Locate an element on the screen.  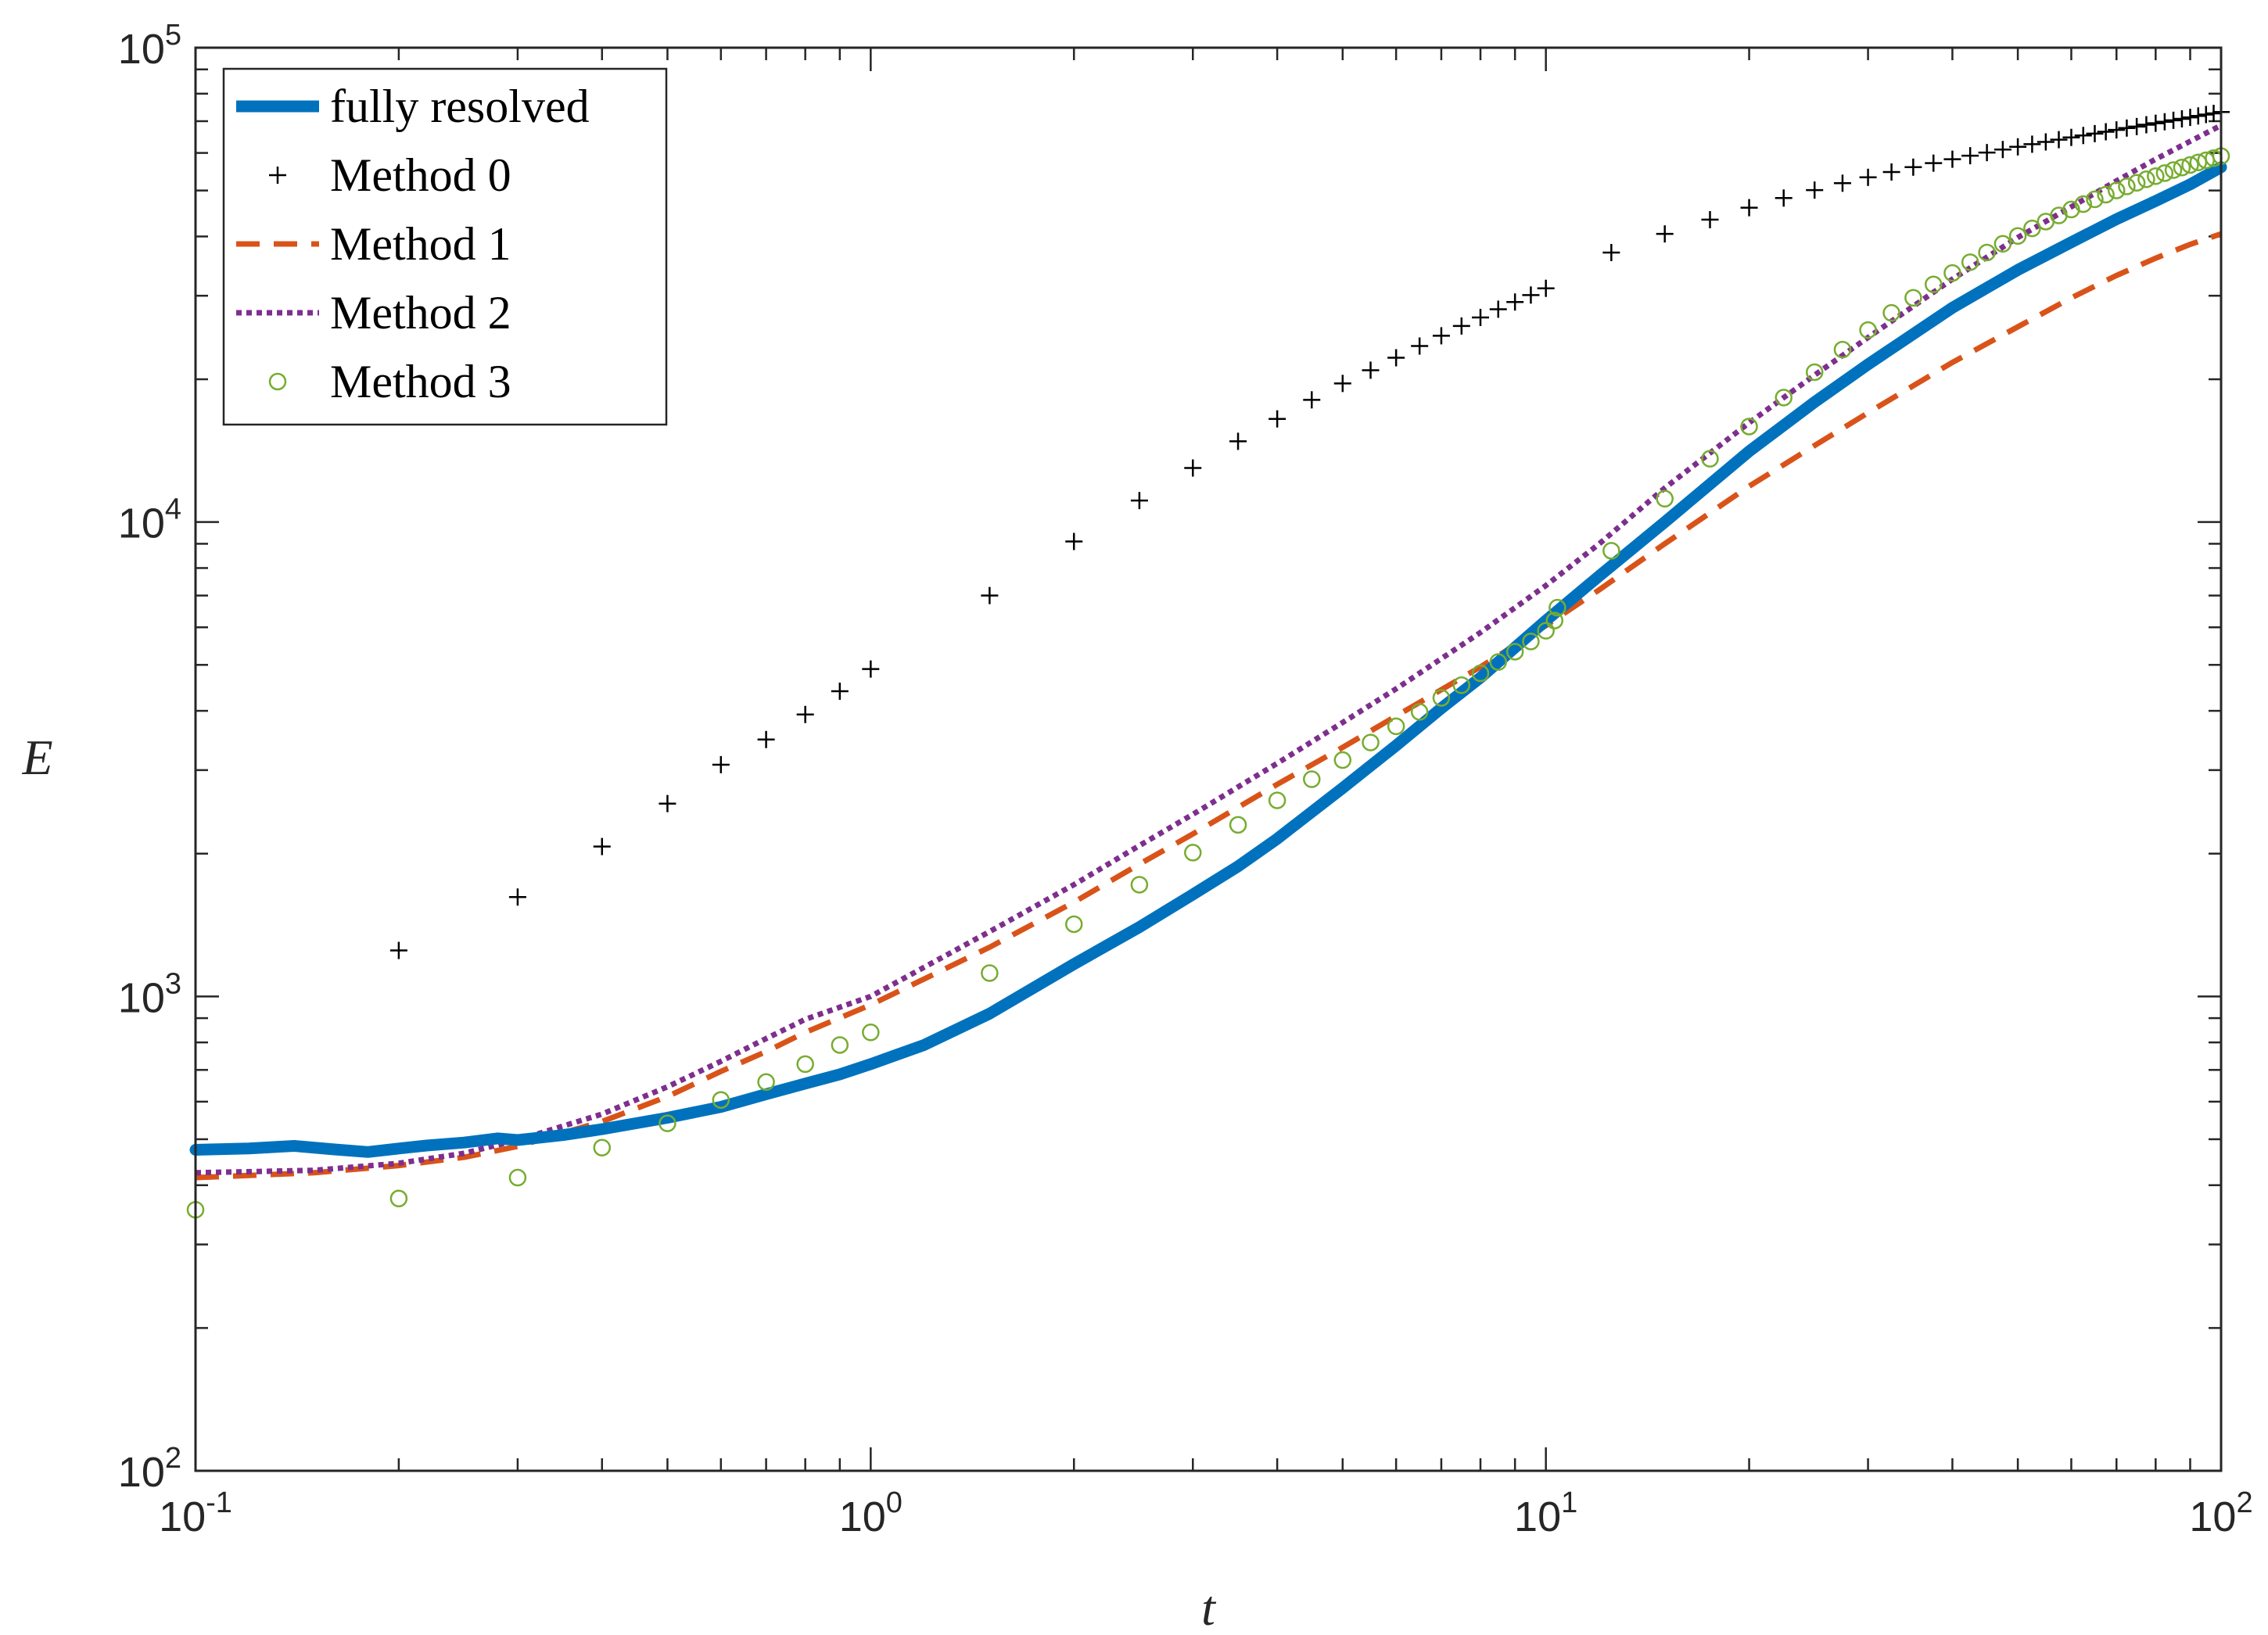
legend-entry: Method 1 is located at coordinates (373, 244).